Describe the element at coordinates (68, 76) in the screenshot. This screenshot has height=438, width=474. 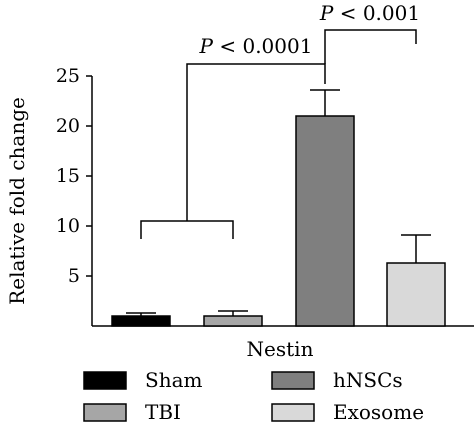
I see `y-tick-label: 25` at that location.